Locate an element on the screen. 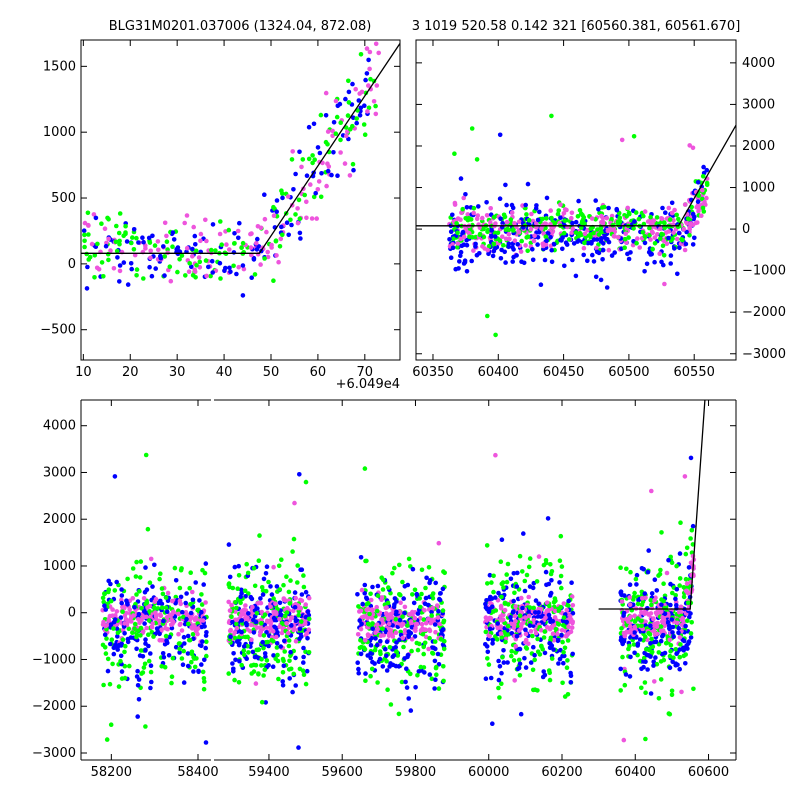 The width and height of the screenshot is (800, 800). y-tick-label: 3000 is located at coordinates (758, 104).